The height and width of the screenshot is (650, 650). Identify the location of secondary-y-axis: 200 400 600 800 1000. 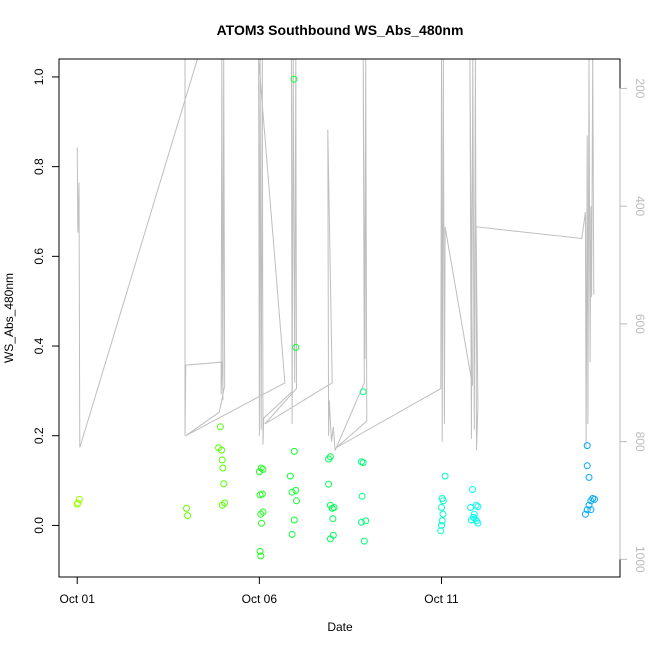
(633, 325).